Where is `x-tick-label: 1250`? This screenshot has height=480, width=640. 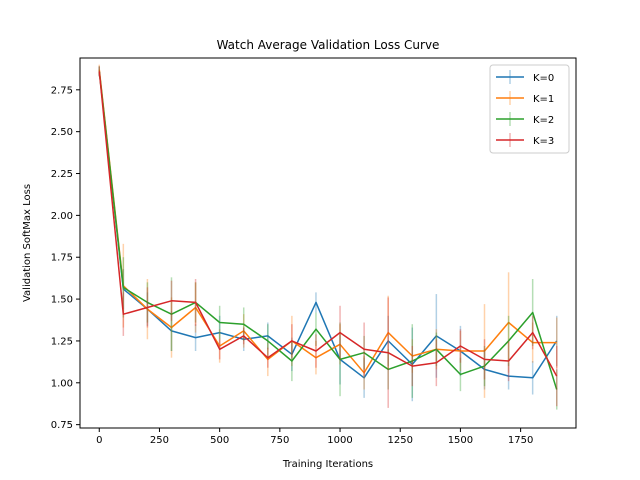 x-tick-label: 1250 is located at coordinates (400, 440).